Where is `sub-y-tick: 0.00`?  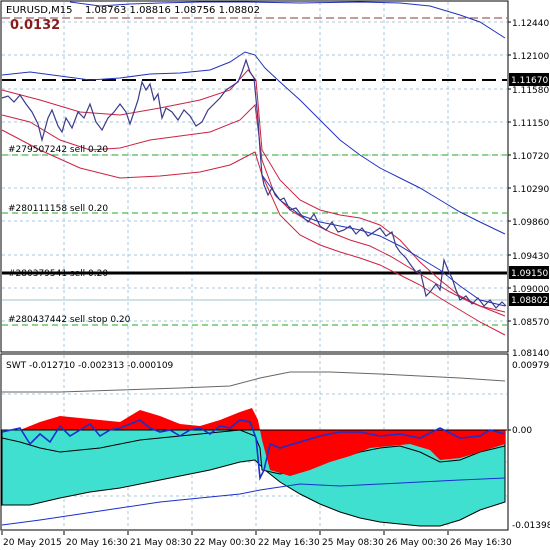
sub-y-tick: 0.00 is located at coordinates (522, 431).